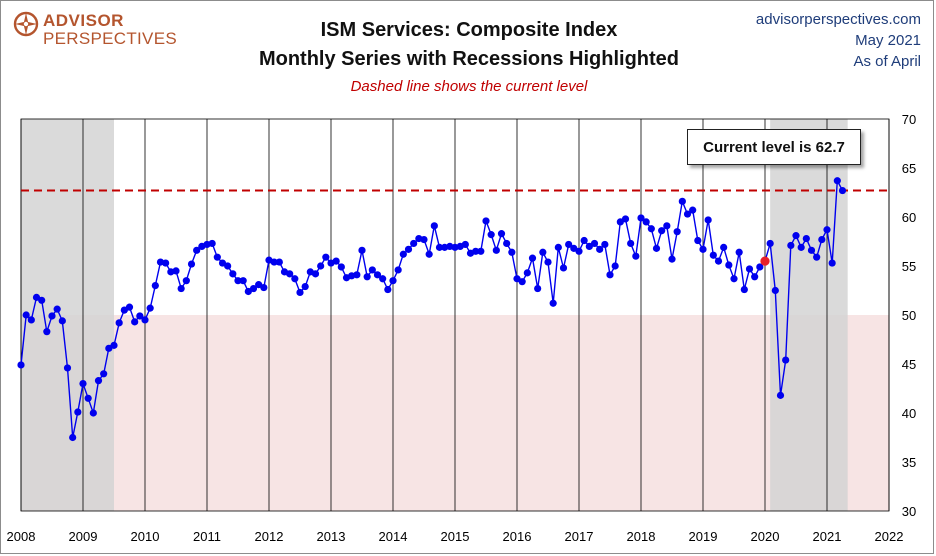 The width and height of the screenshot is (936, 556). I want to click on as-of-date: As of April, so click(887, 61).